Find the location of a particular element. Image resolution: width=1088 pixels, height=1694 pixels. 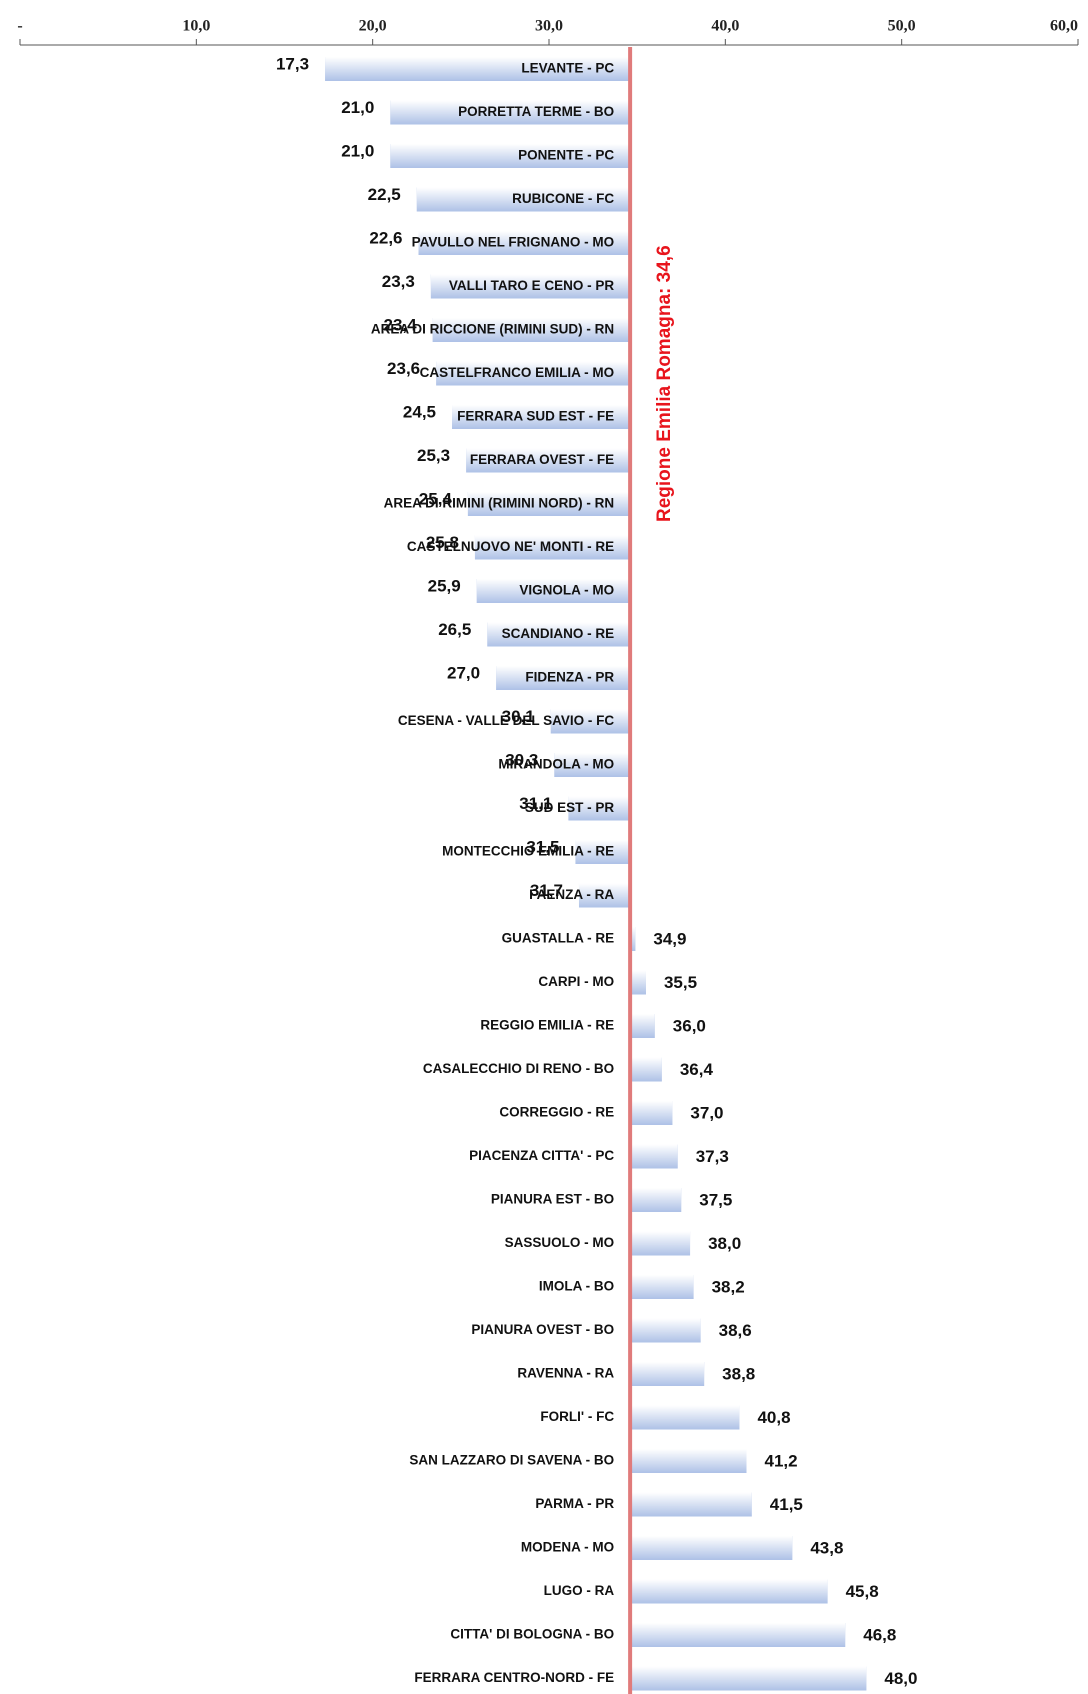

value-label: 43,8 is located at coordinates (826, 1547).